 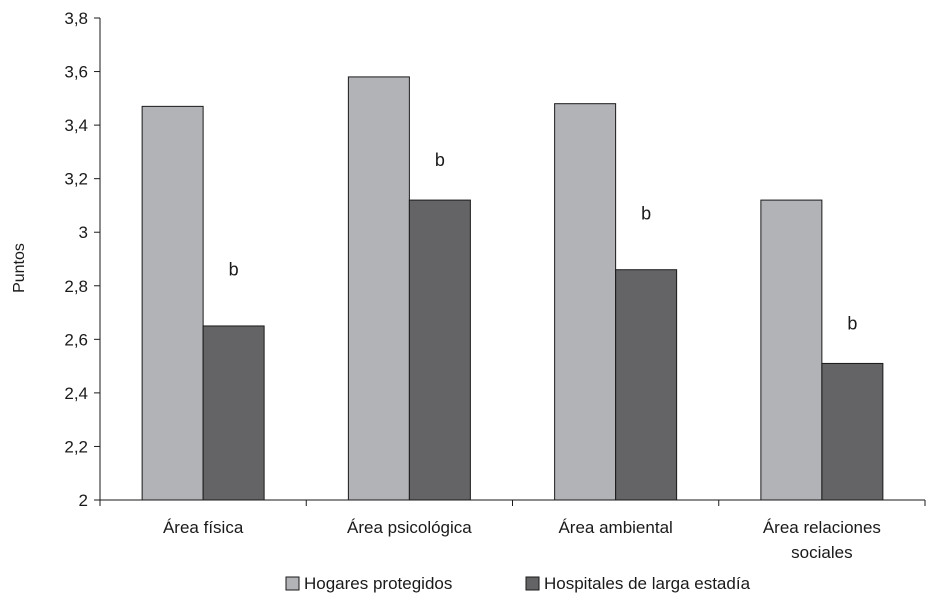 I want to click on y-tick-label: 2,2, so click(x=76, y=446).